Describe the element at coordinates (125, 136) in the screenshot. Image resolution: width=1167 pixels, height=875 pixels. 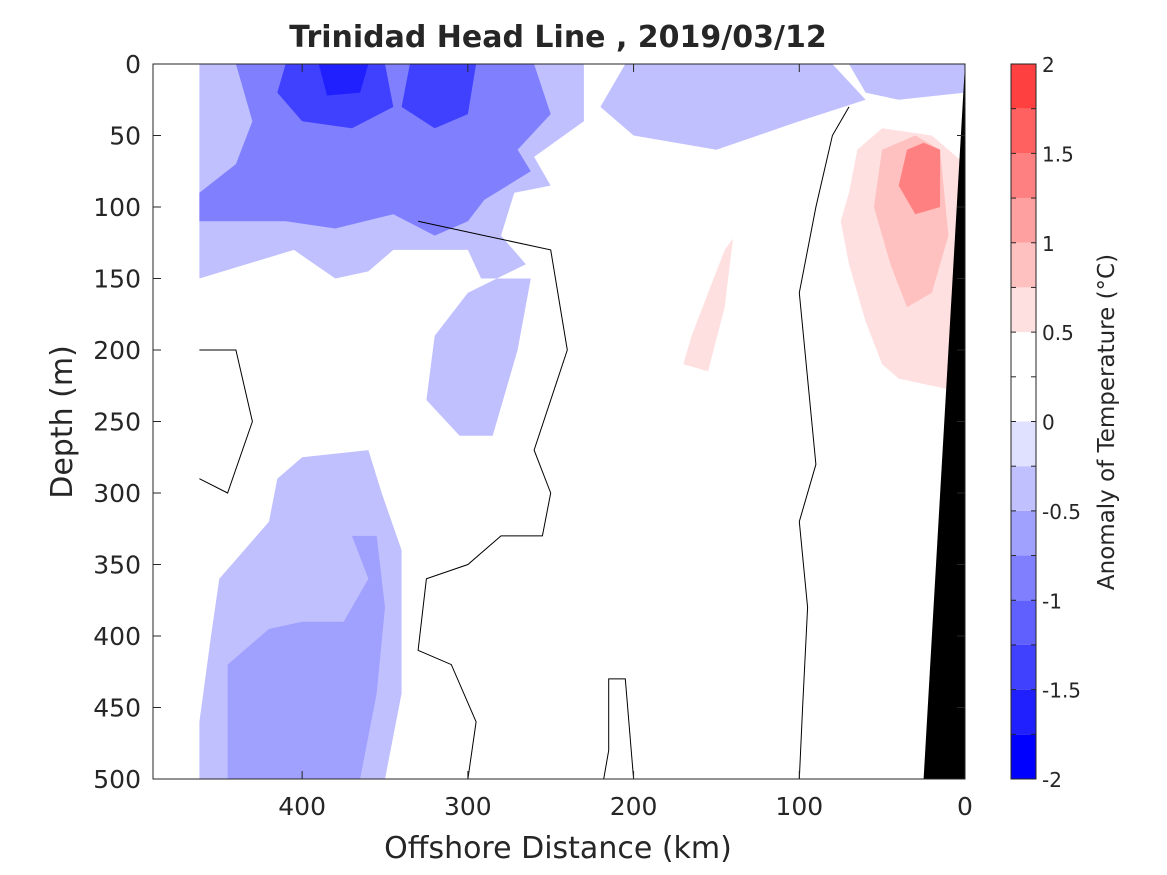
I see `y-tick-label: 50` at that location.